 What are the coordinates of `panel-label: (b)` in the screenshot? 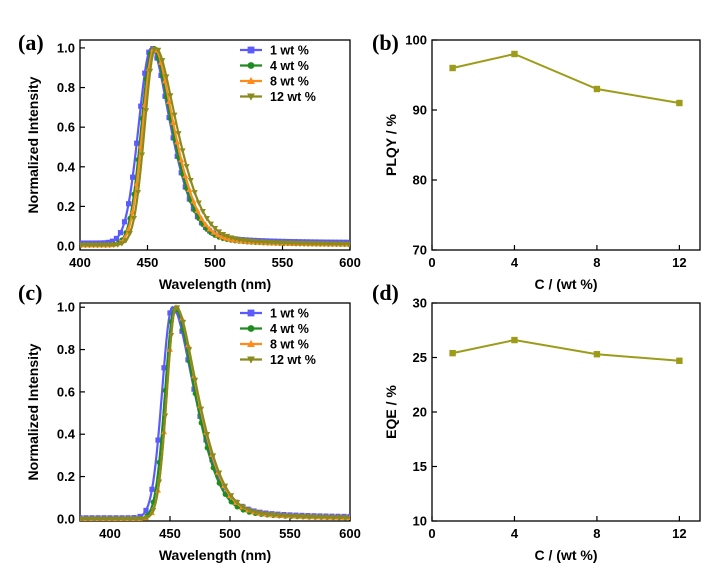 It's located at (385, 42).